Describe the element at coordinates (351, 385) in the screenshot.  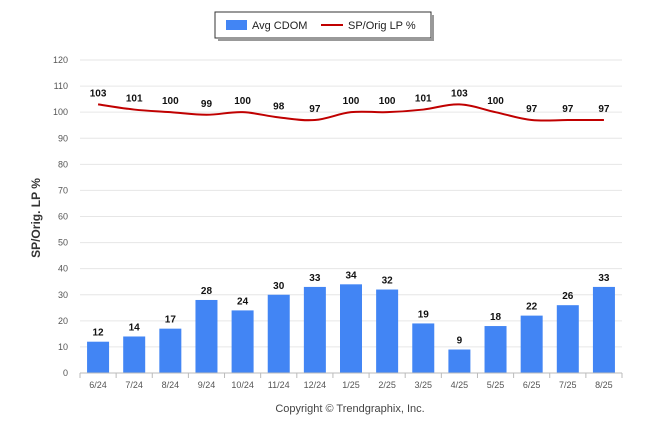
I see `x-tick-label: 1/25` at that location.